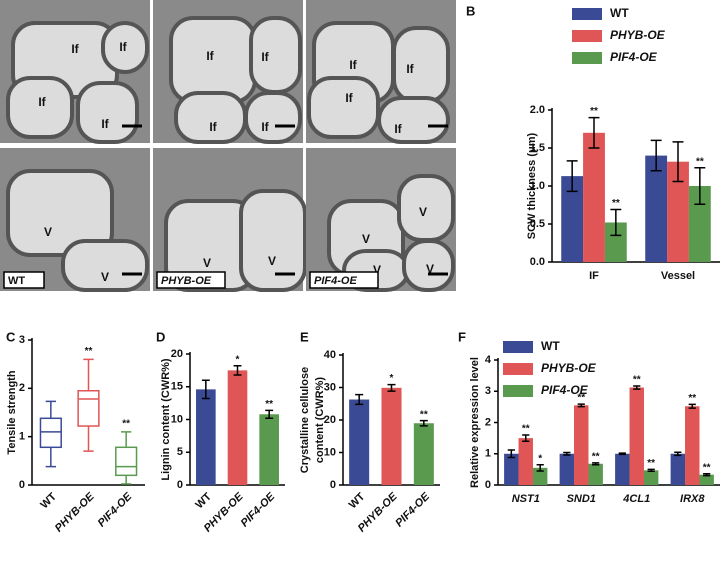  Describe the element at coordinates (634, 57) in the screenshot. I see `legend-label: PIF4-OE` at that location.